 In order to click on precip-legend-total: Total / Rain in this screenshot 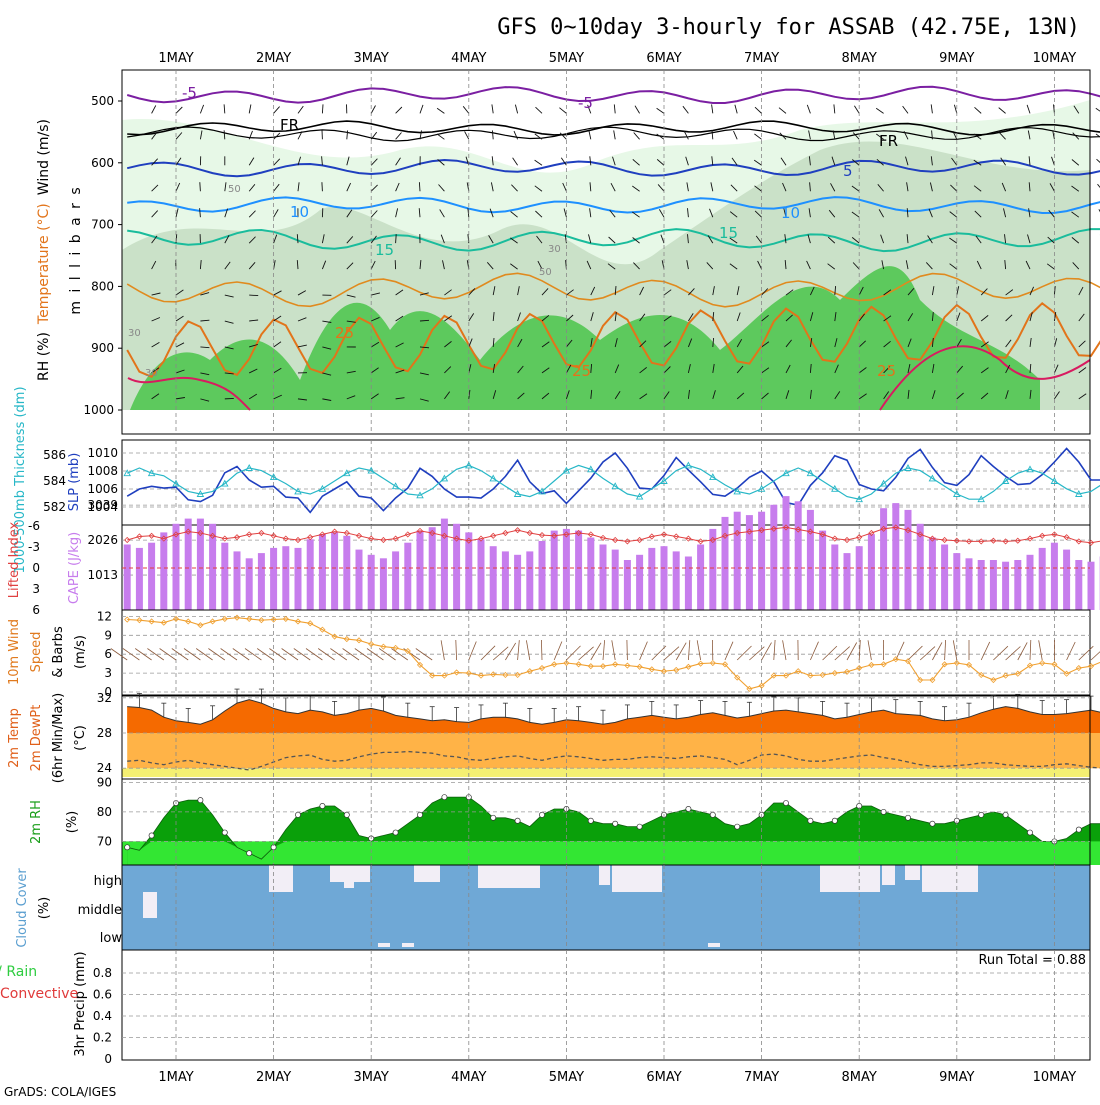, I will do `click(18, 972)`.